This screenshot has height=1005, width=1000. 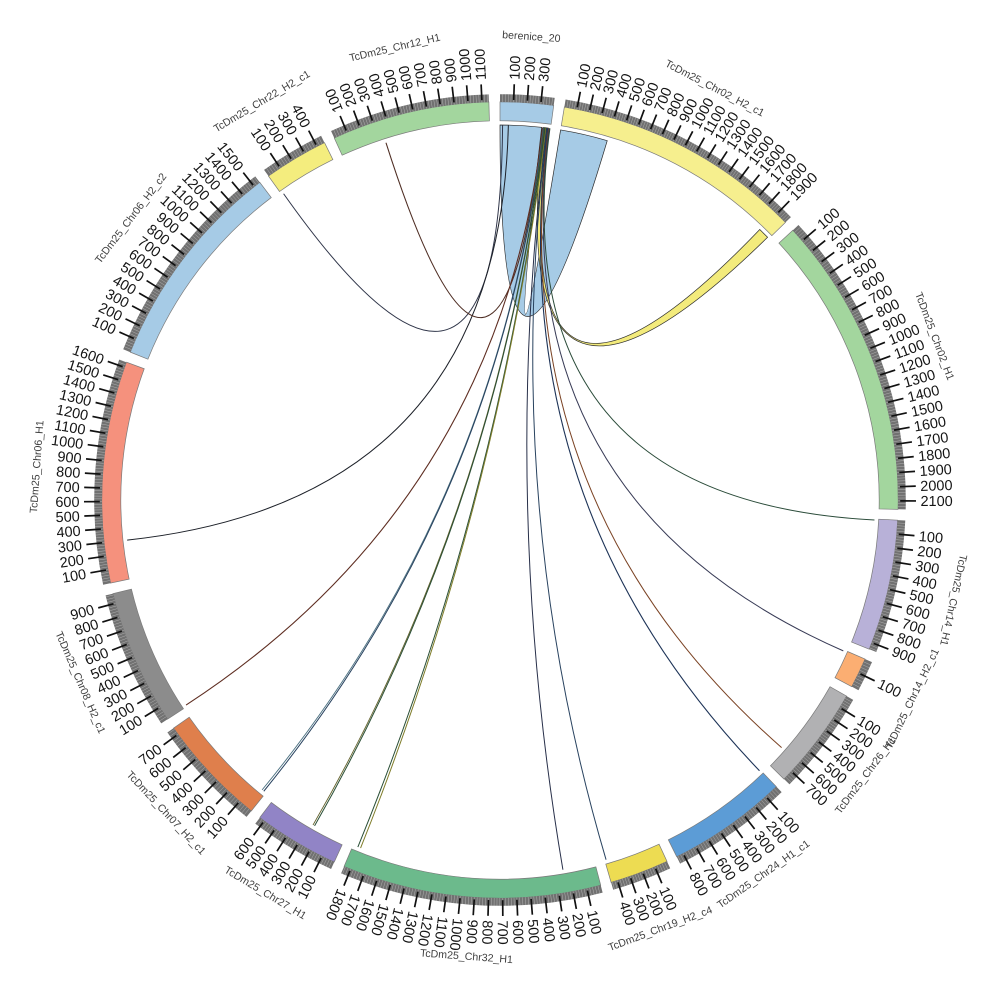 What do you see at coordinates (936, 502) in the screenshot?
I see `svg-text: 2100` at bounding box center [936, 502].